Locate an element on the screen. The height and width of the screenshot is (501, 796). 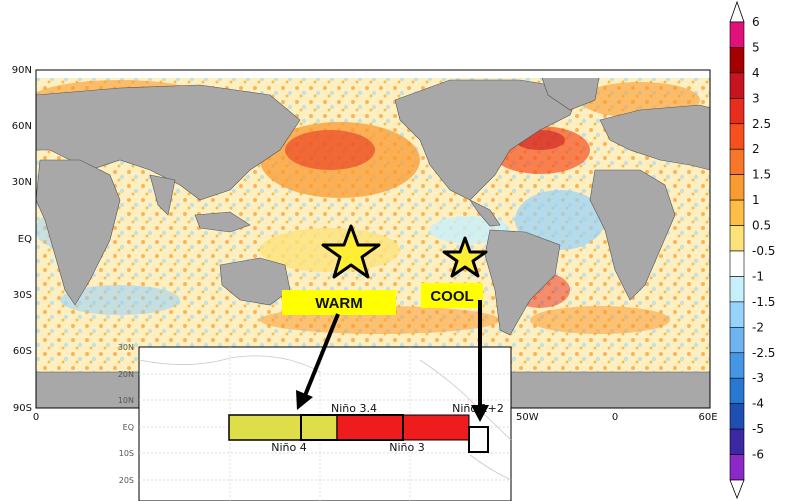
nino3-box is located at coordinates (436, 427).